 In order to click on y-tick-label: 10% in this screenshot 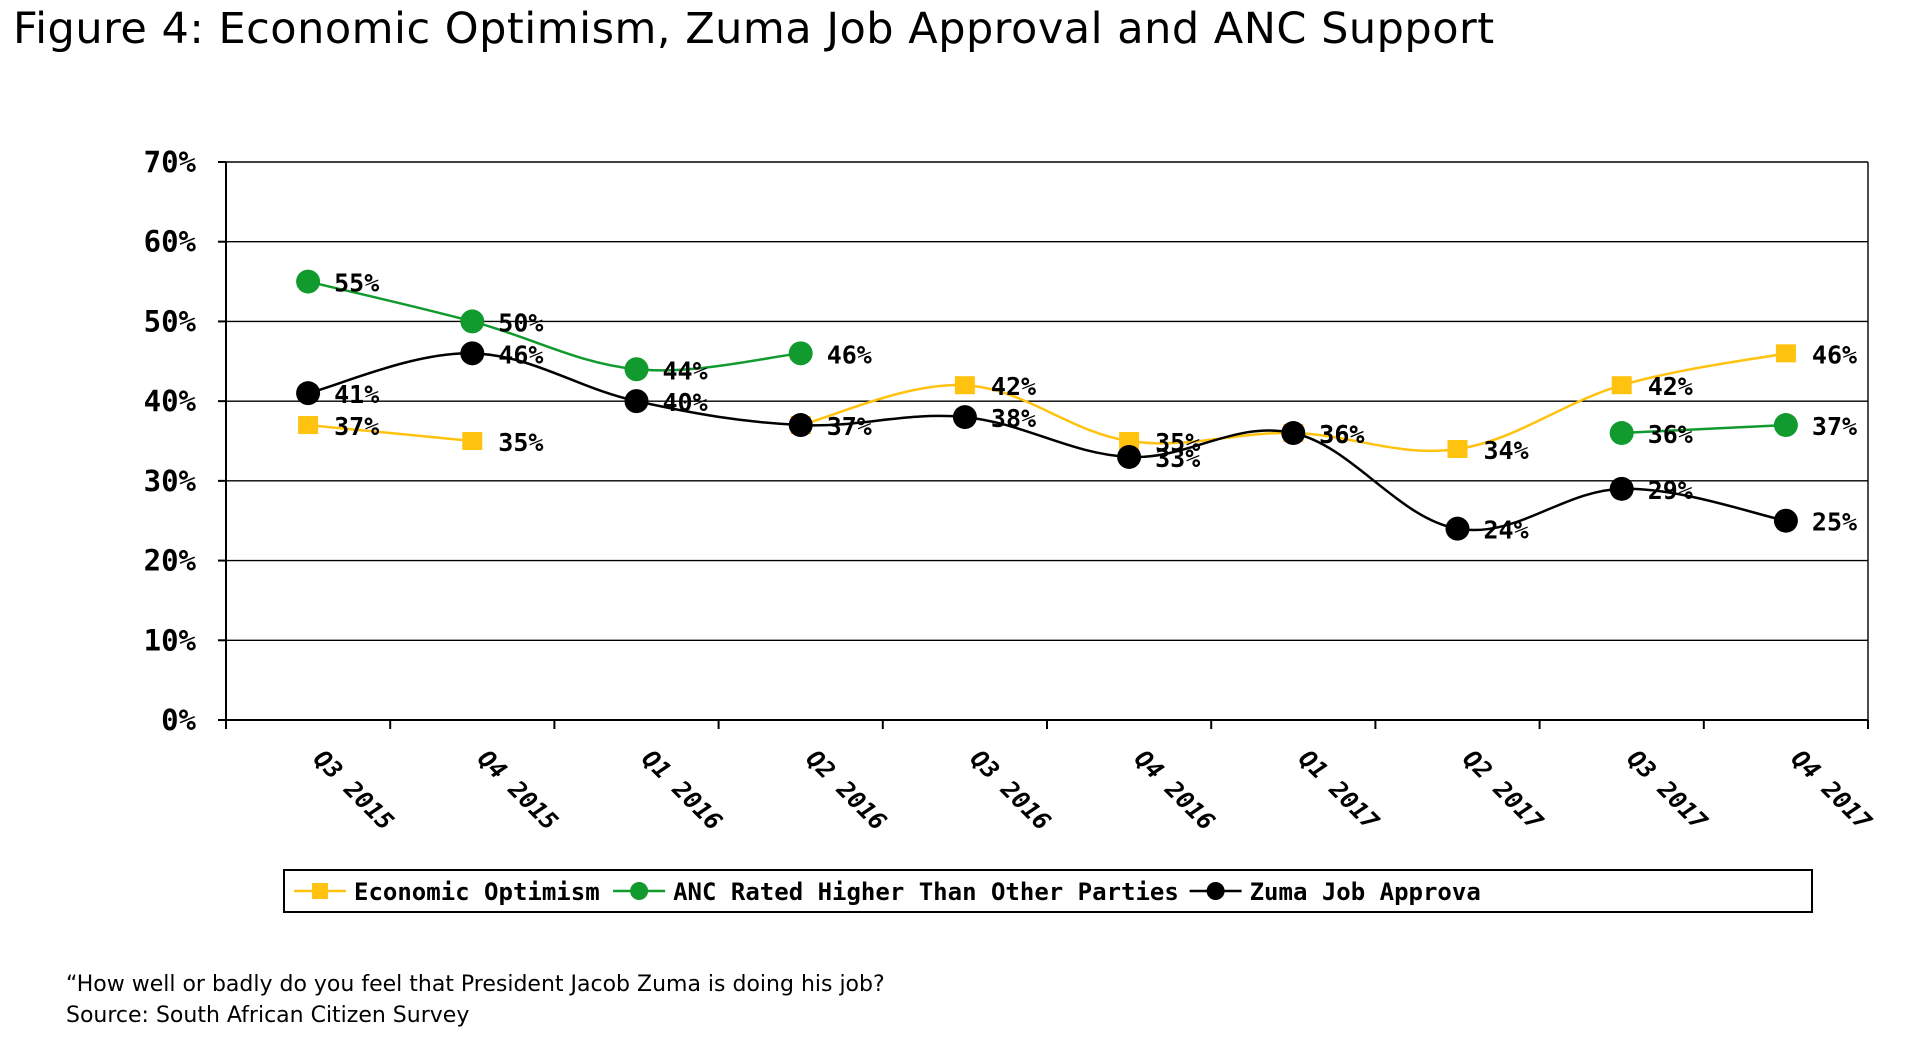, I will do `click(170, 640)`.